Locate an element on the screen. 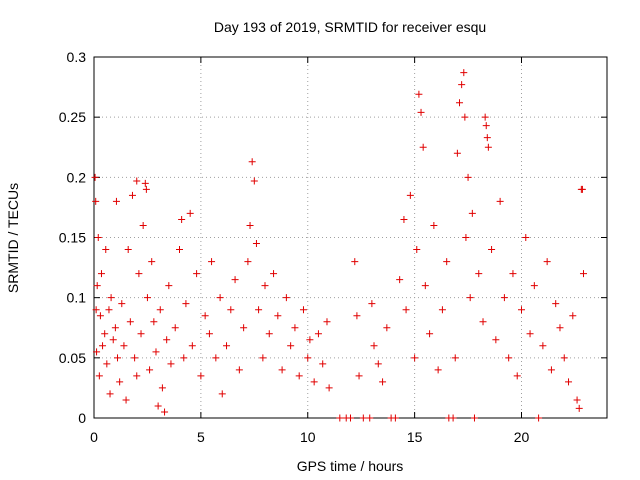 This screenshot has width=640, height=480. x-tick-label-0: 0 is located at coordinates (94, 437).